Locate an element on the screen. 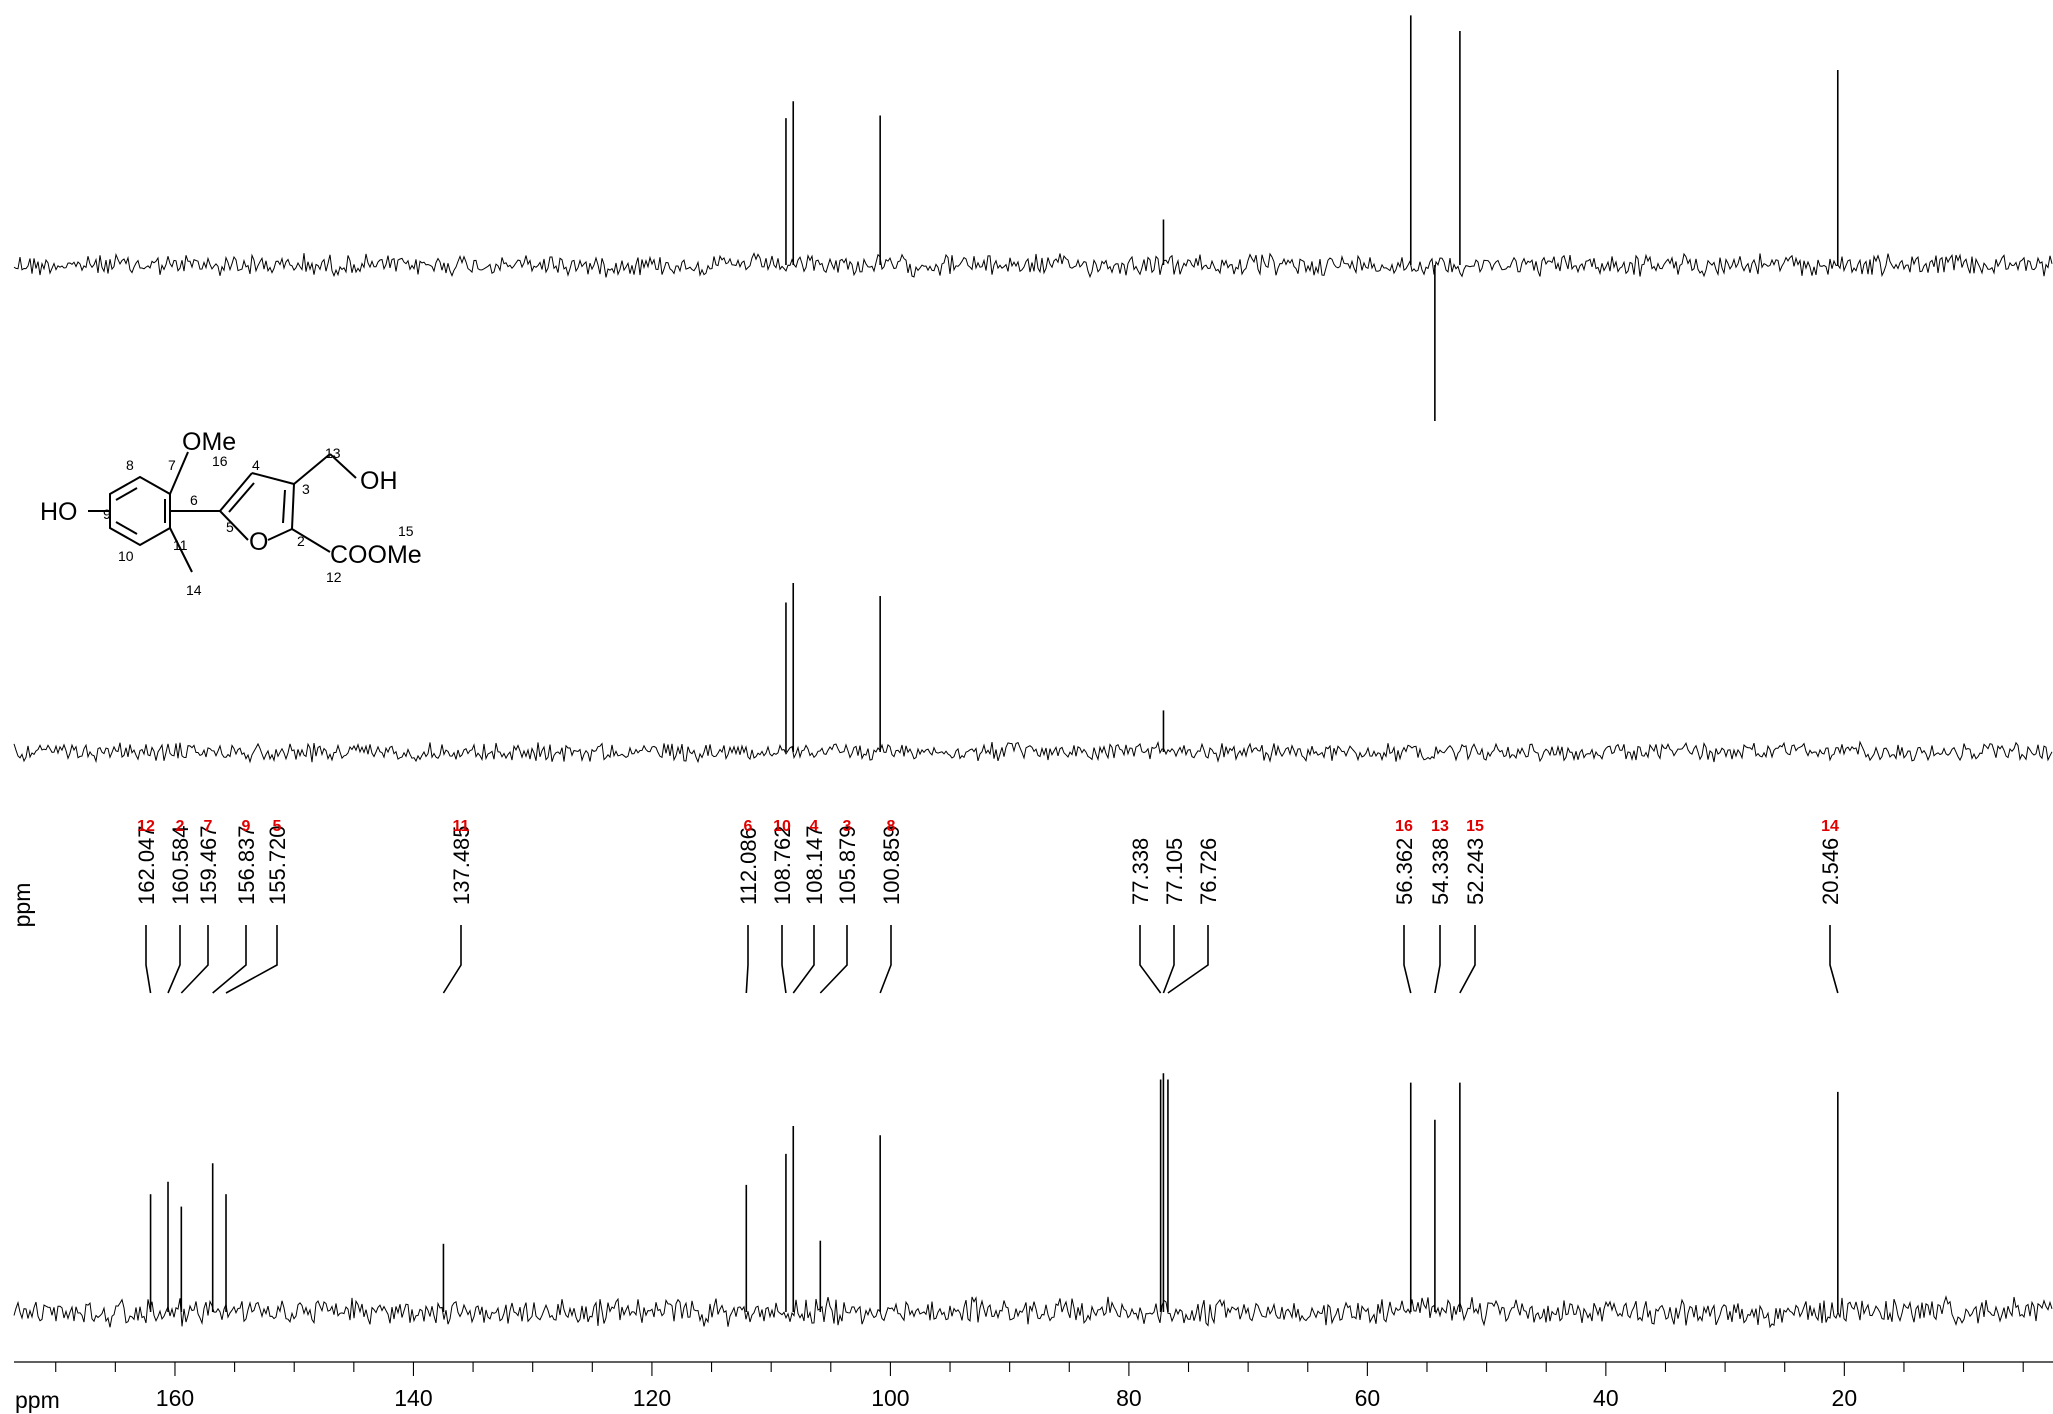  x-tick-label: 140 is located at coordinates (413, 1398).